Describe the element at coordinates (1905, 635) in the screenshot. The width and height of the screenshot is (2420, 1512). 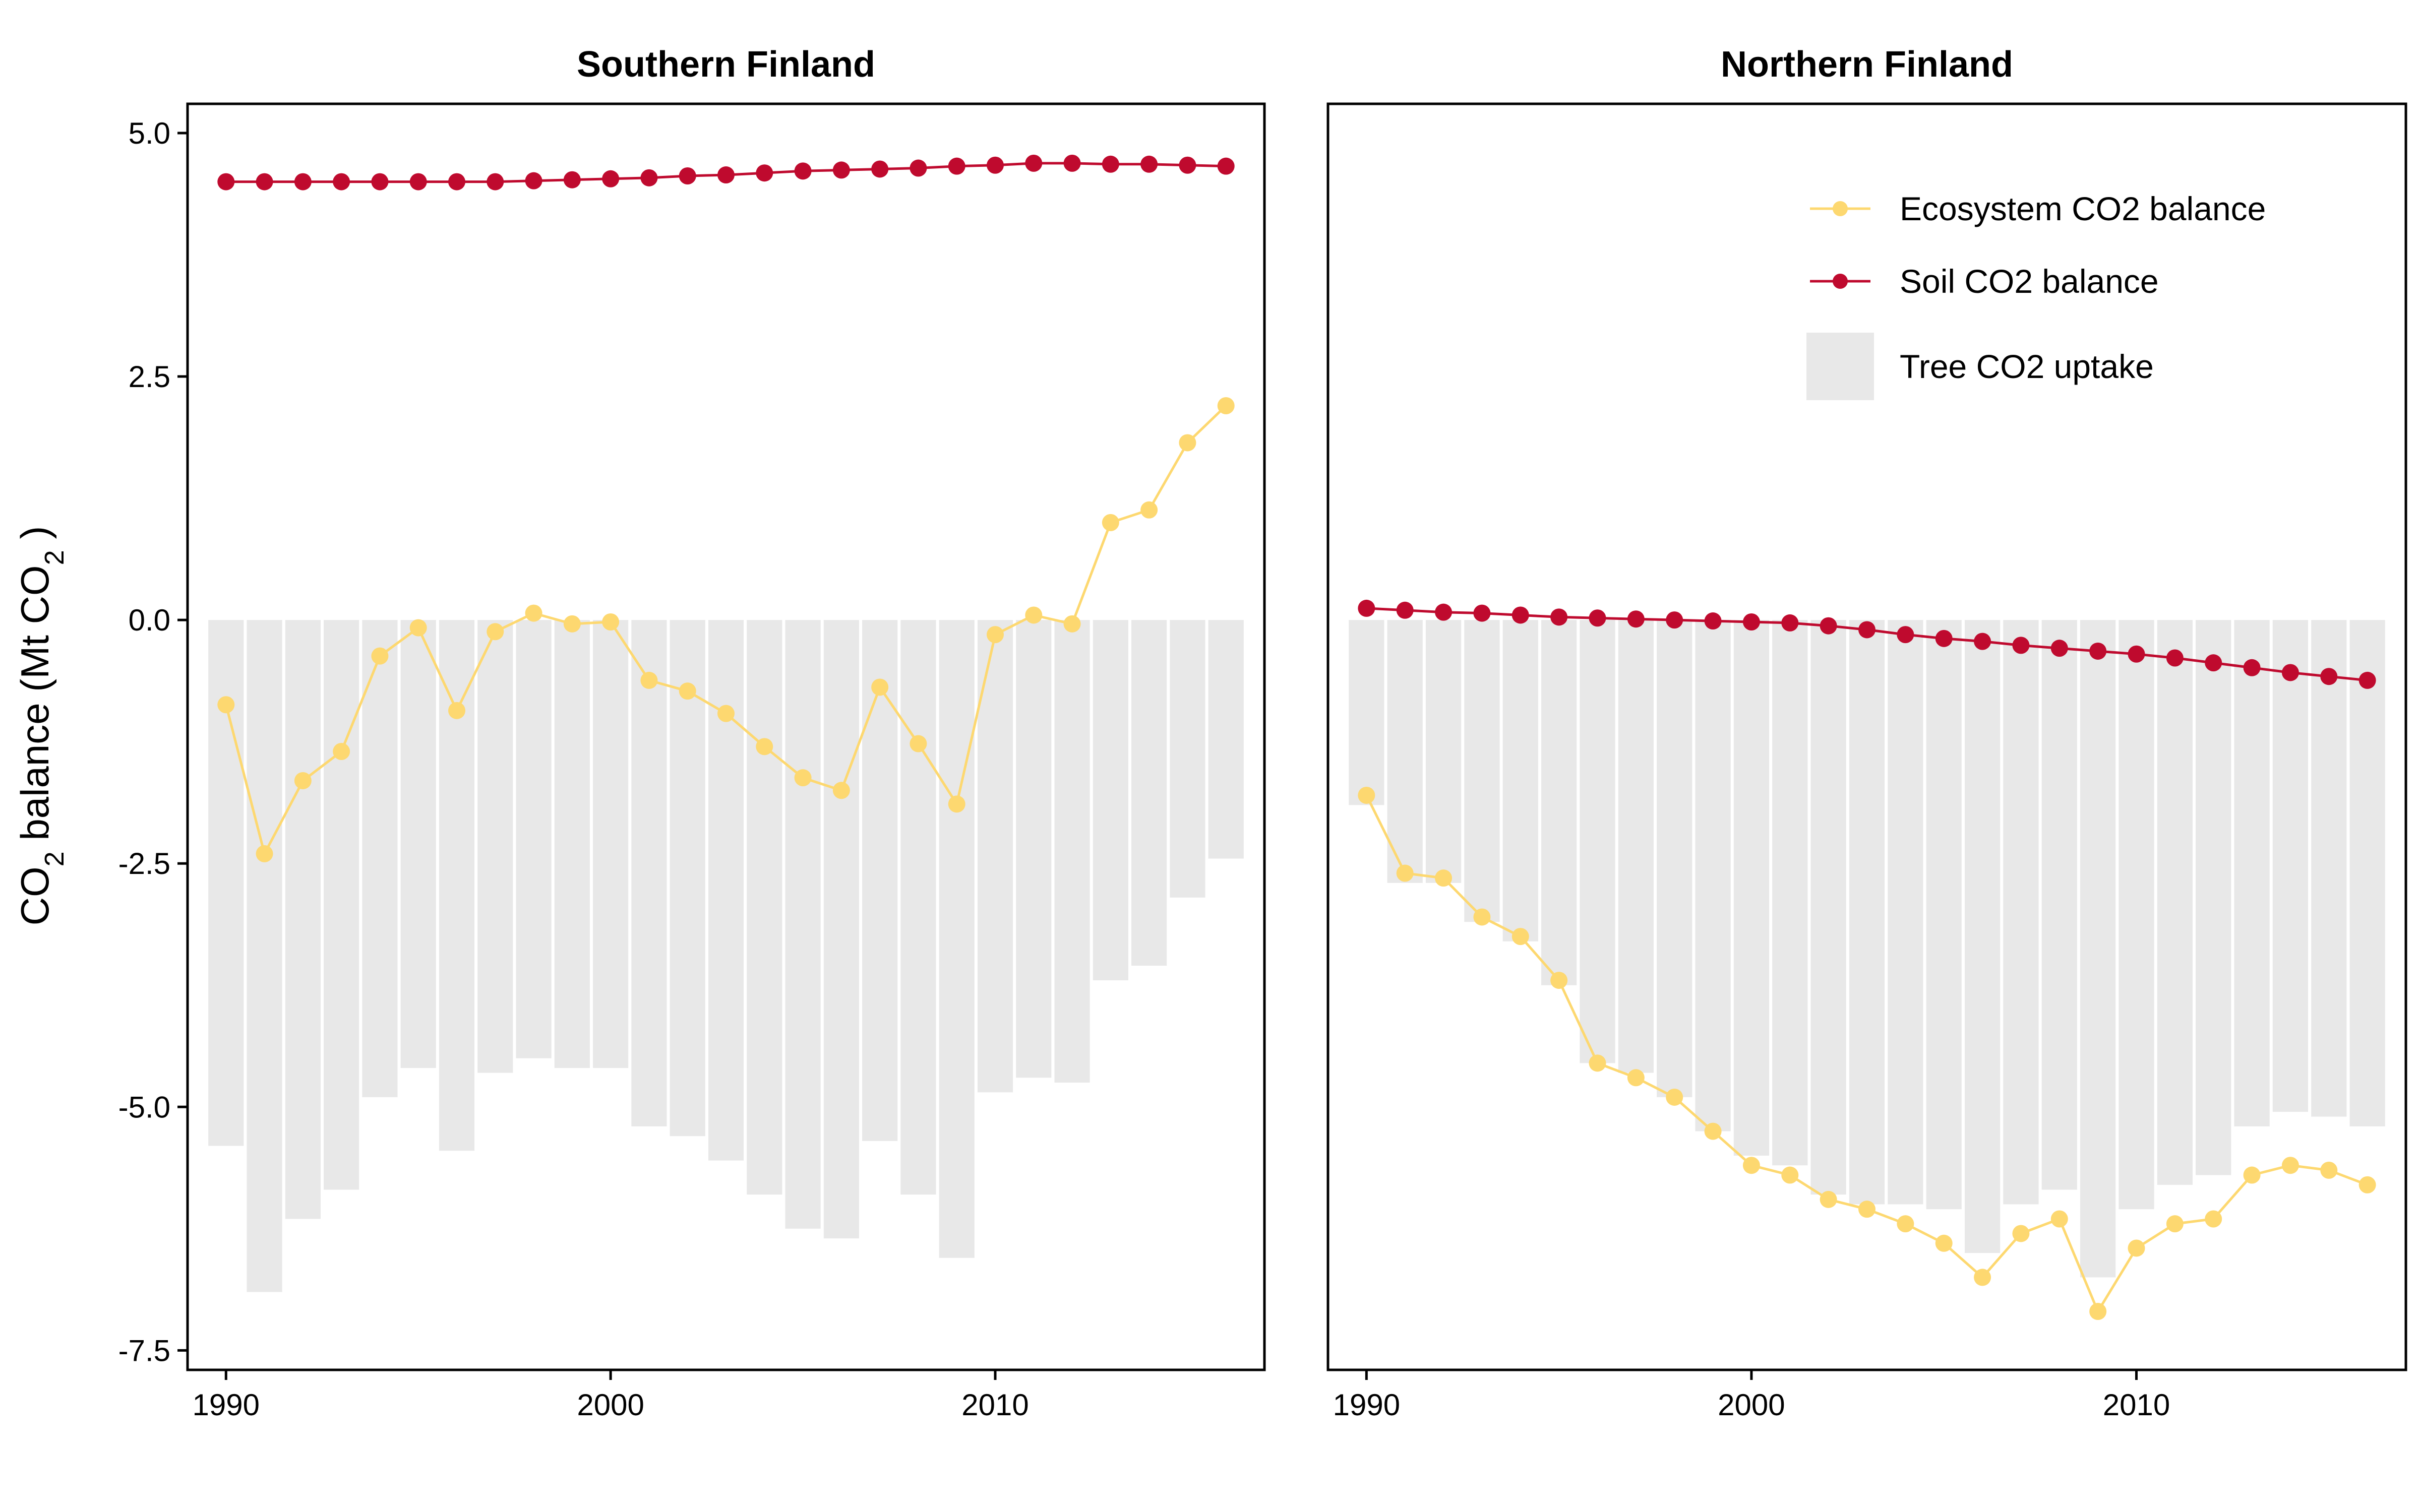
I see `soil-point-northern-finland-2004` at that location.